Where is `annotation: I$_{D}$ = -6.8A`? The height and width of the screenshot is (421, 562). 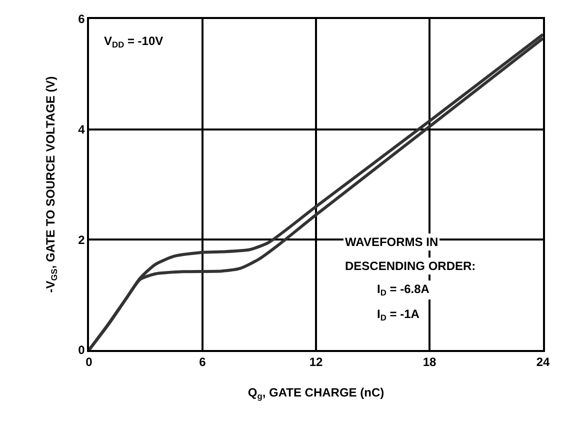 annotation: I$_{D}$ = -6.8A is located at coordinates (403, 290).